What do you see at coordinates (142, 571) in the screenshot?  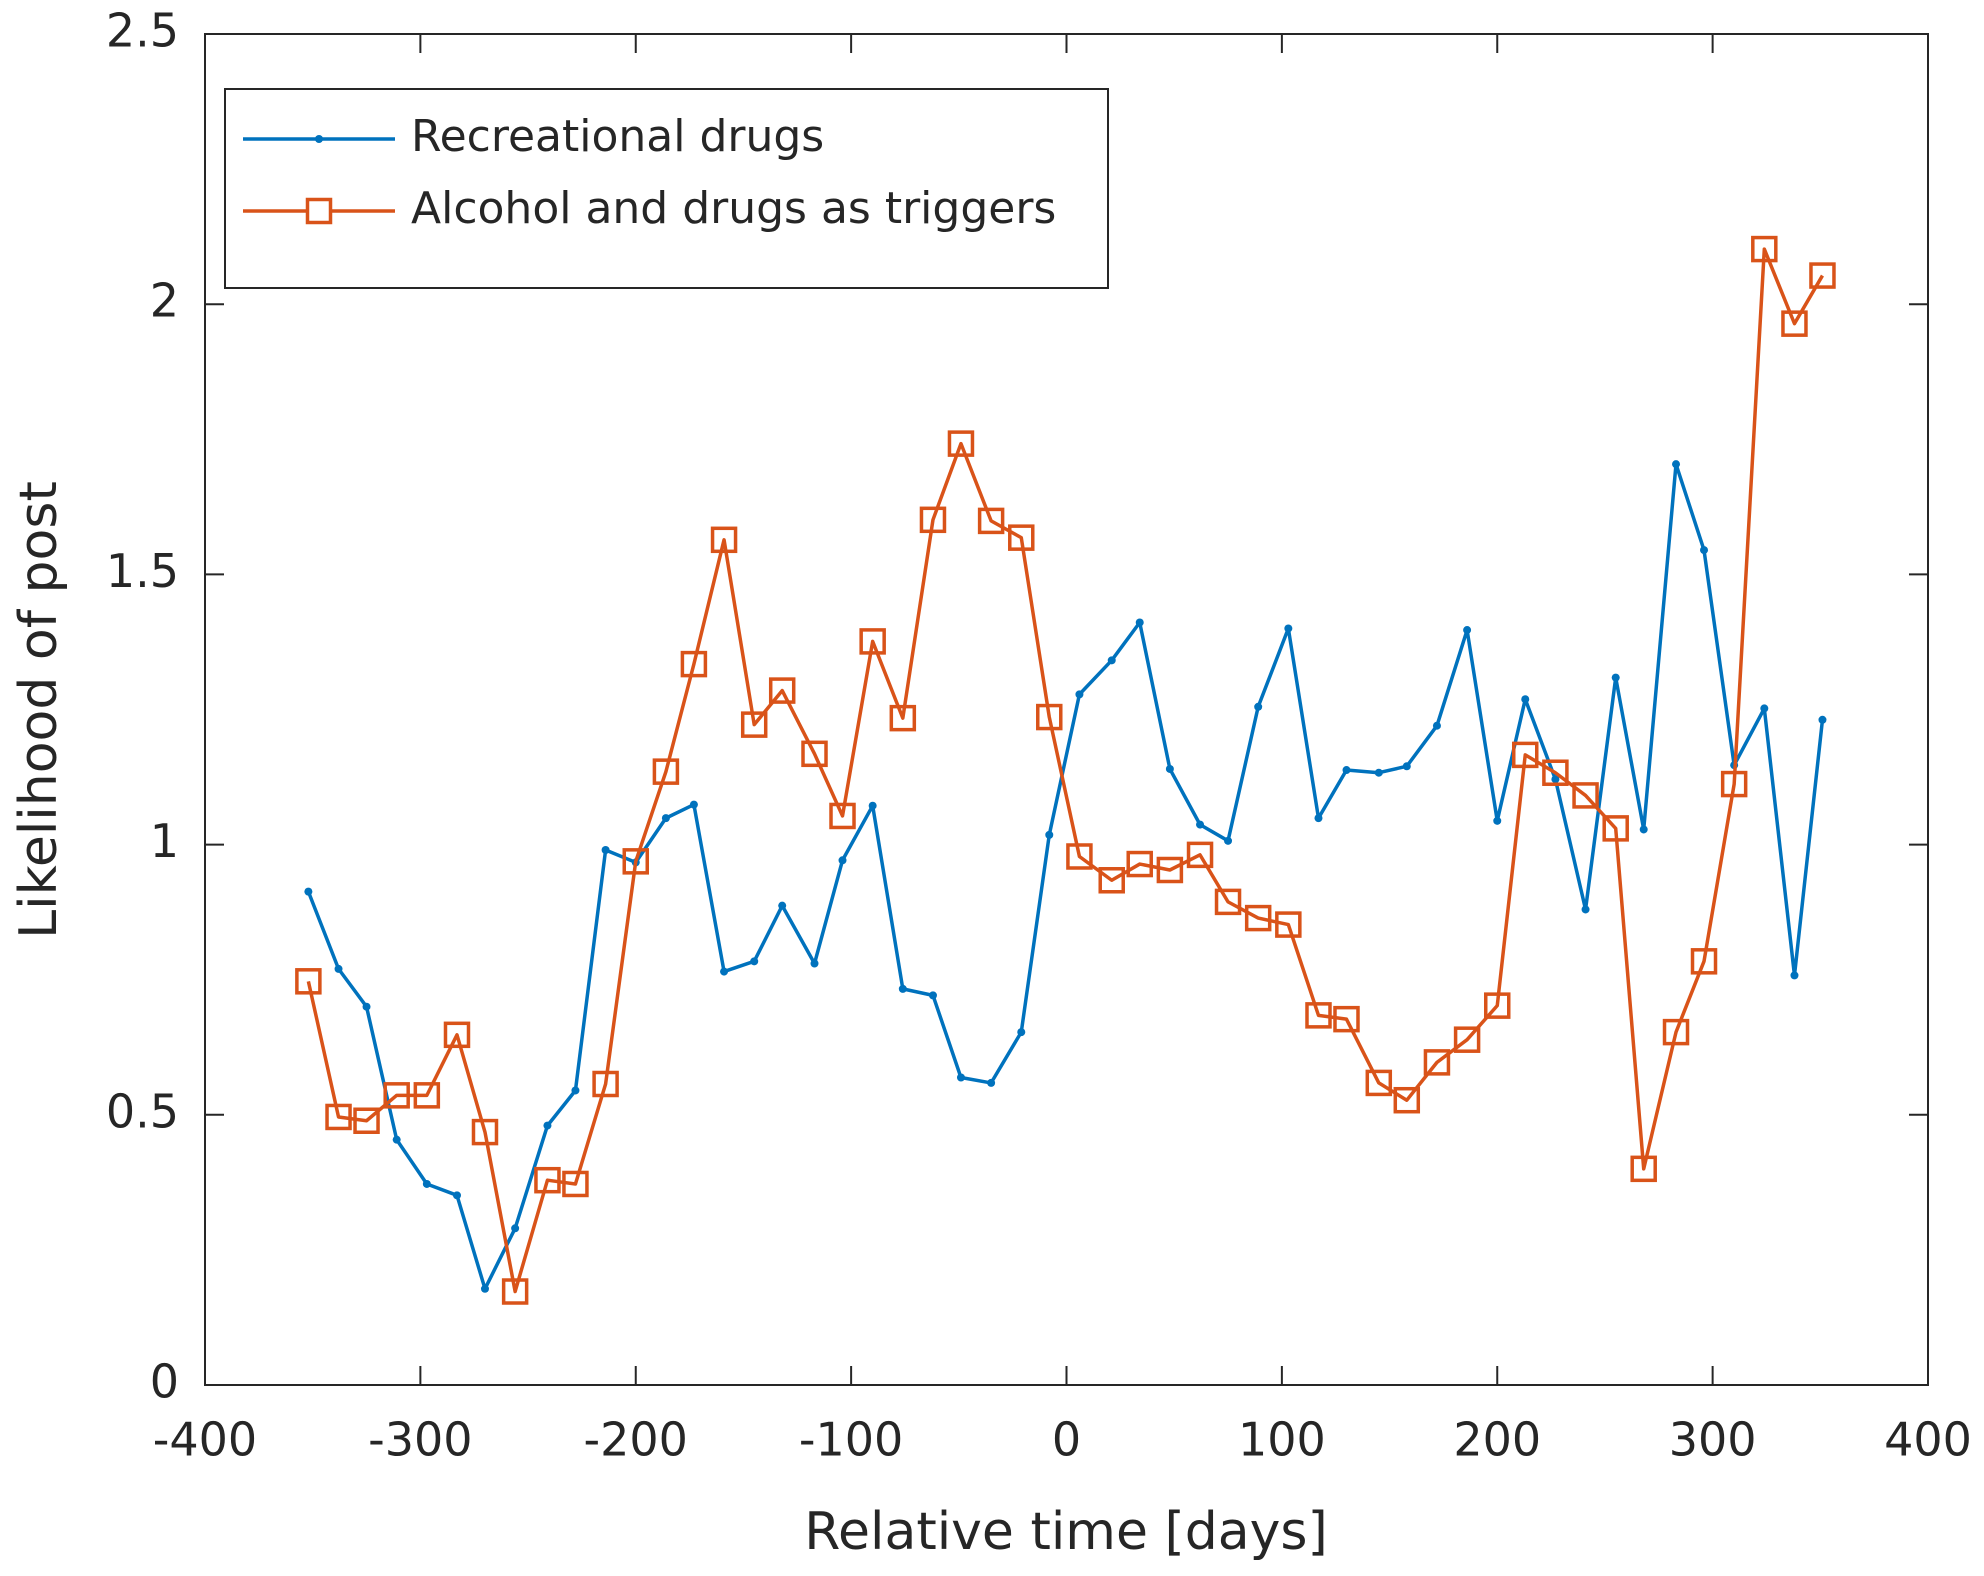 I see `y-tick-label: 1.5` at bounding box center [142, 571].